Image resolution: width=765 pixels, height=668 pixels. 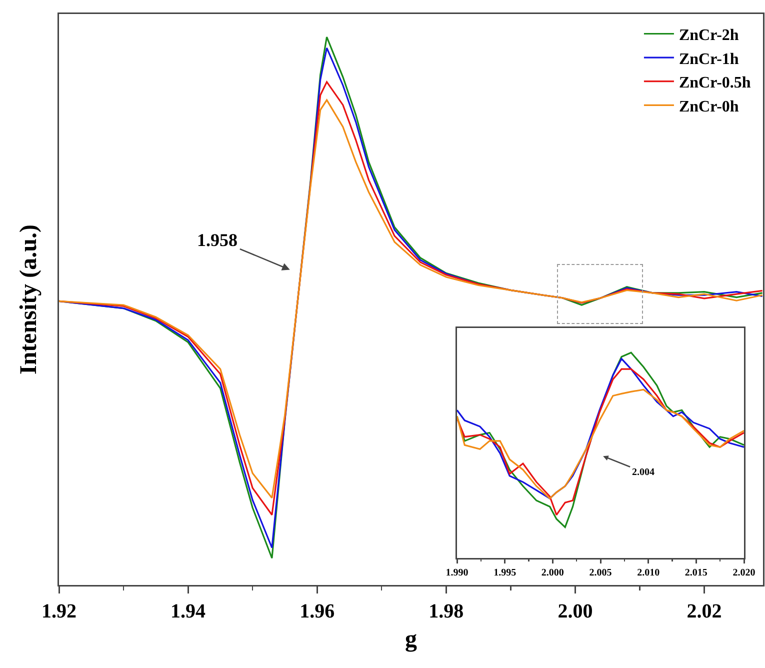 What do you see at coordinates (744, 573) in the screenshot?
I see `x-tick-label: 2.020` at bounding box center [744, 573].